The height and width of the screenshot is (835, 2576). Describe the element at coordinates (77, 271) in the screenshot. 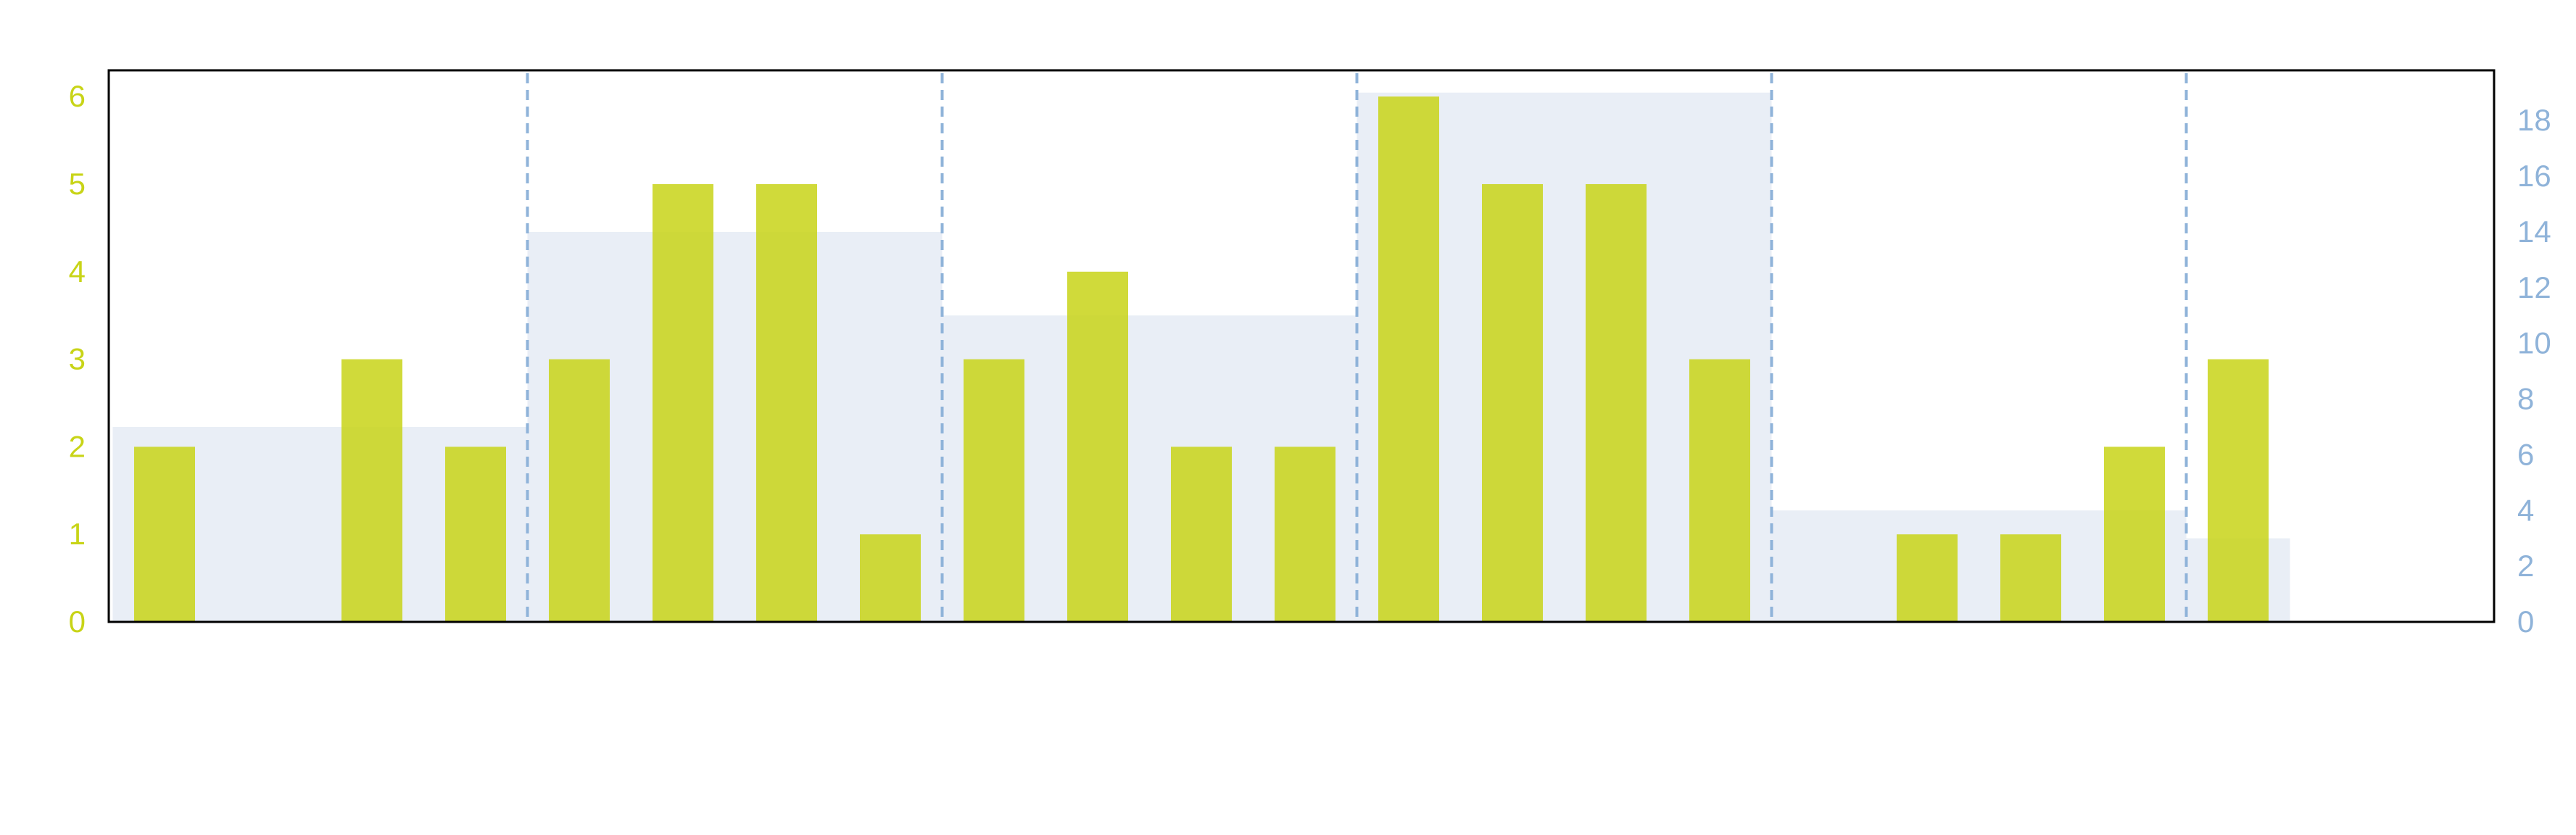

I see `left-tick-label-4: 4` at that location.